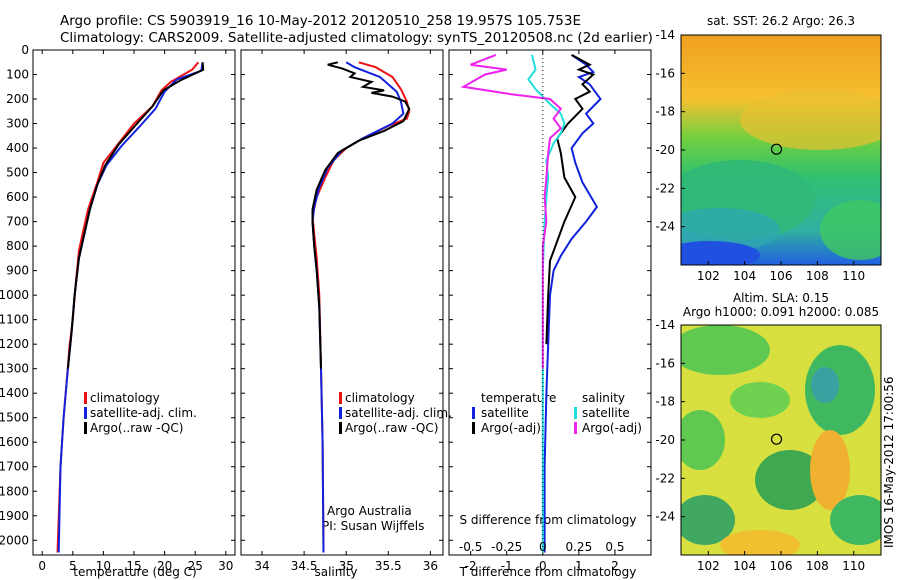  I want to click on sst-title: sat. SST: 26.2 Argo: 26.3, so click(781, 21).